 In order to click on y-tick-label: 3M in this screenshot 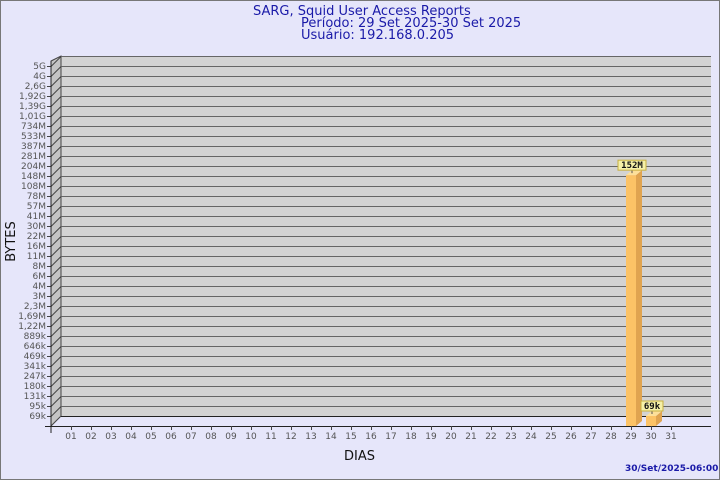, I will do `click(40, 297)`.